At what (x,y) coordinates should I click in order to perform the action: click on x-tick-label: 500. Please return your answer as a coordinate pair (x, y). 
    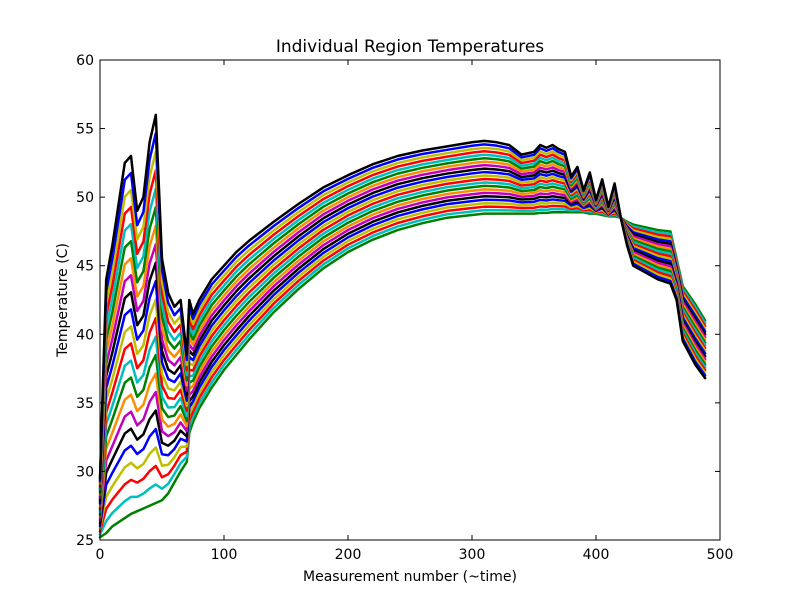
    Looking at the image, I should click on (720, 555).